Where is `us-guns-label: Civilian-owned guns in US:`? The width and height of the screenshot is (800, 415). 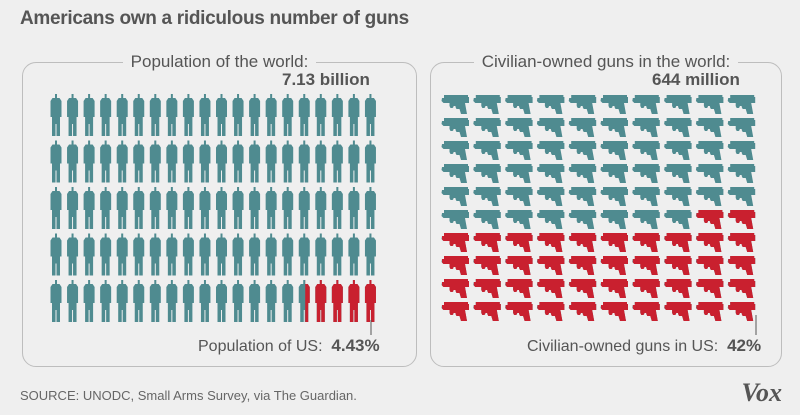 us-guns-label: Civilian-owned guns in US: is located at coordinates (623, 346).